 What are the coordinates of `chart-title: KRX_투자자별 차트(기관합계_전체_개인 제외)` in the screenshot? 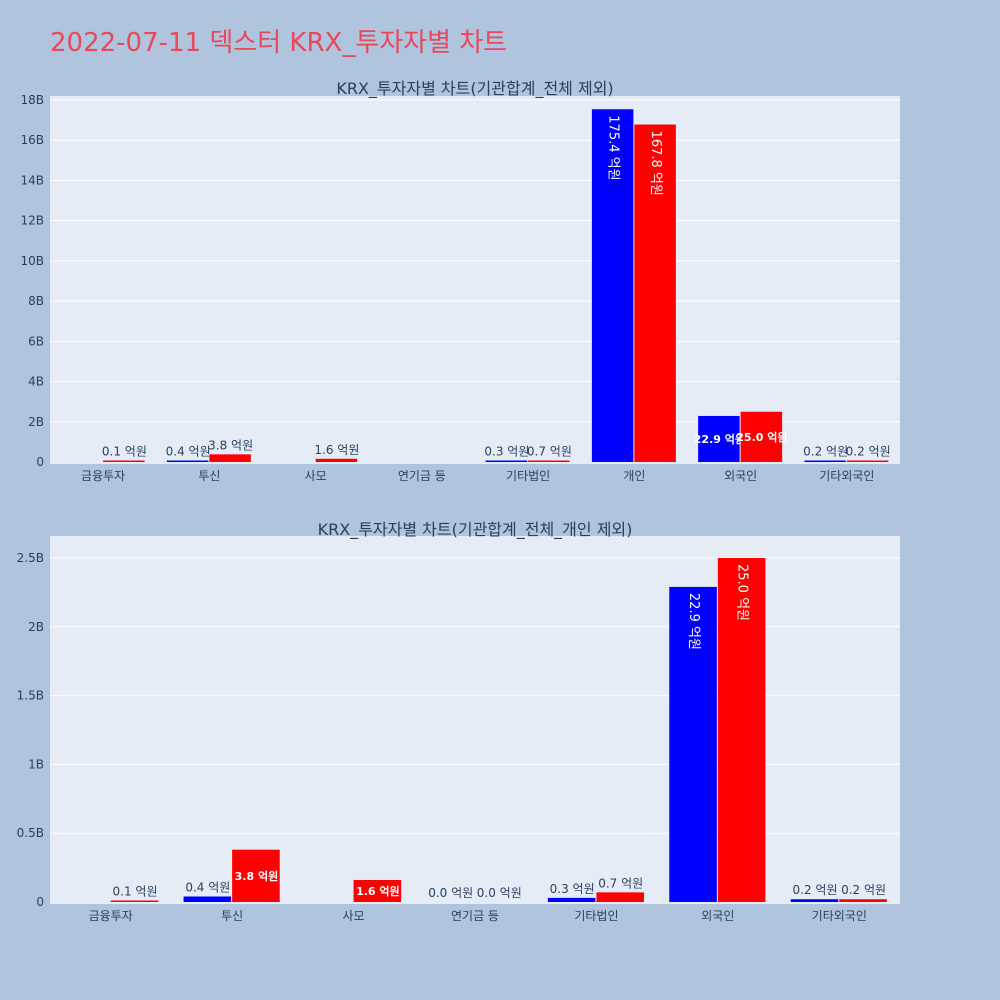 It's located at (475, 530).